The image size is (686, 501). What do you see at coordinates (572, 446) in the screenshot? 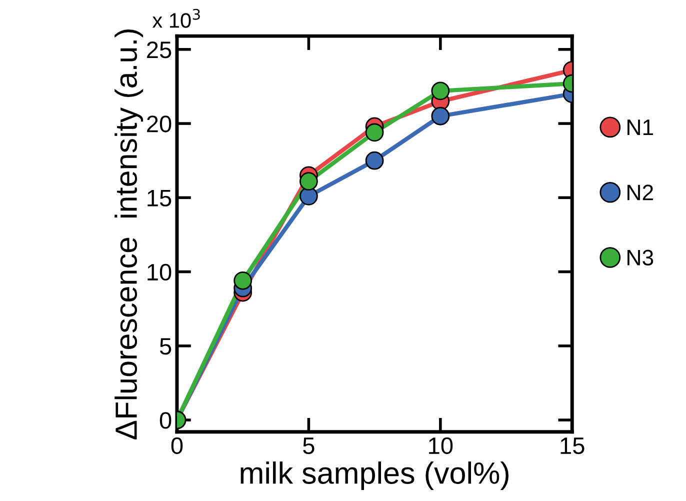
I see `x-tick-label: 15` at bounding box center [572, 446].